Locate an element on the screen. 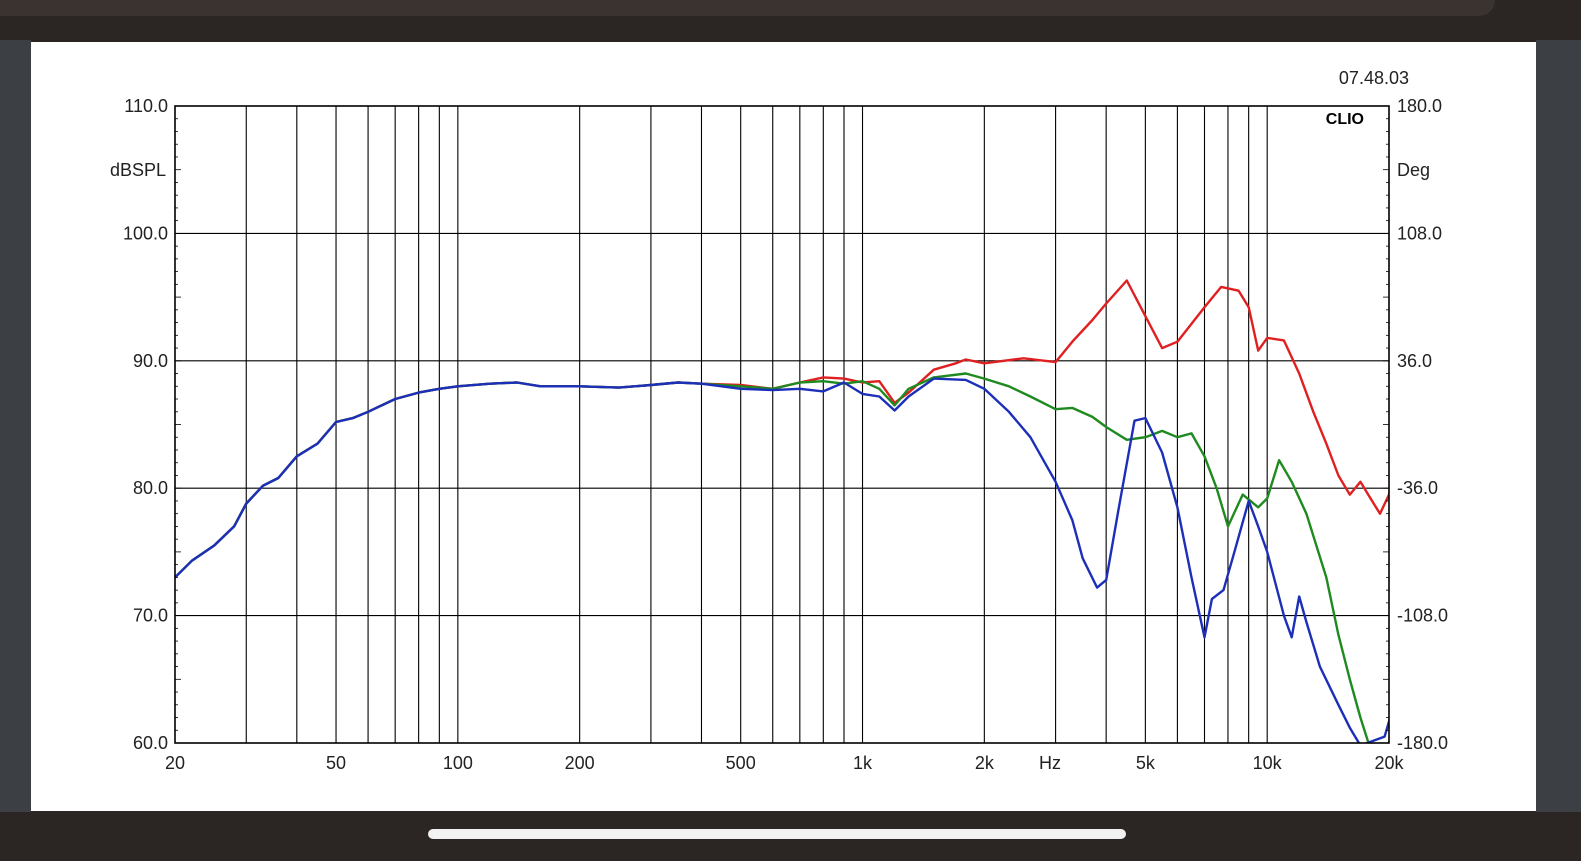 Image resolution: width=1581 pixels, height=861 pixels. y-tick-label-right: 108.0 is located at coordinates (1419, 233).